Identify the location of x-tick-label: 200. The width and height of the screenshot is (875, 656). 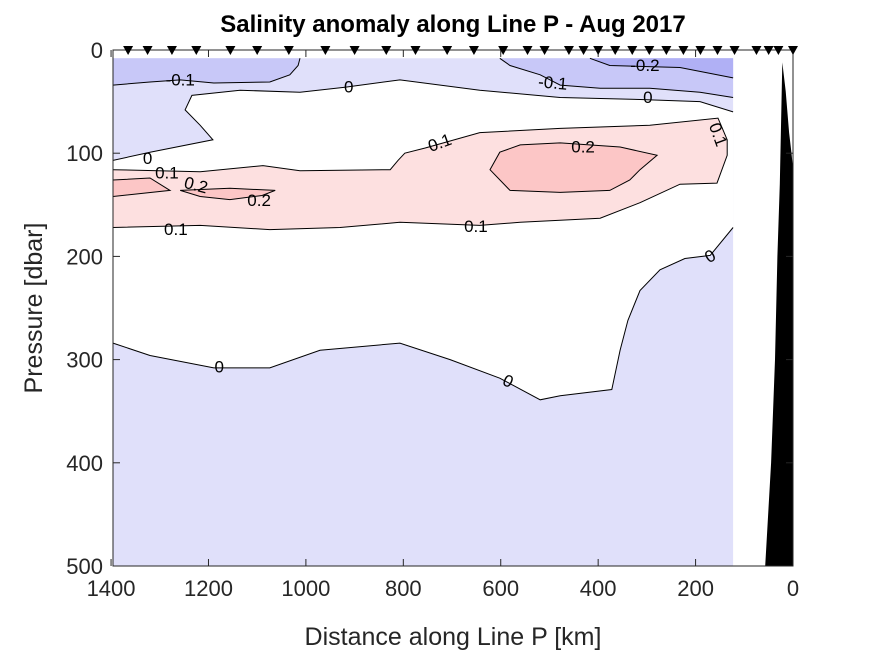
(695, 588).